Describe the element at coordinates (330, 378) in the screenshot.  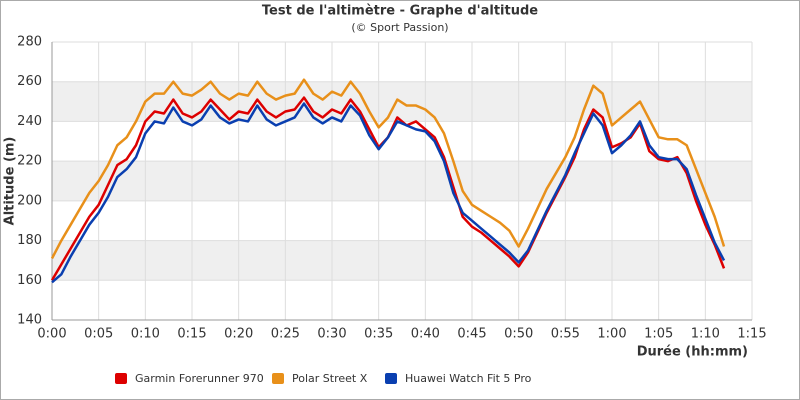
I see `legend-label: Polar Street X` at that location.